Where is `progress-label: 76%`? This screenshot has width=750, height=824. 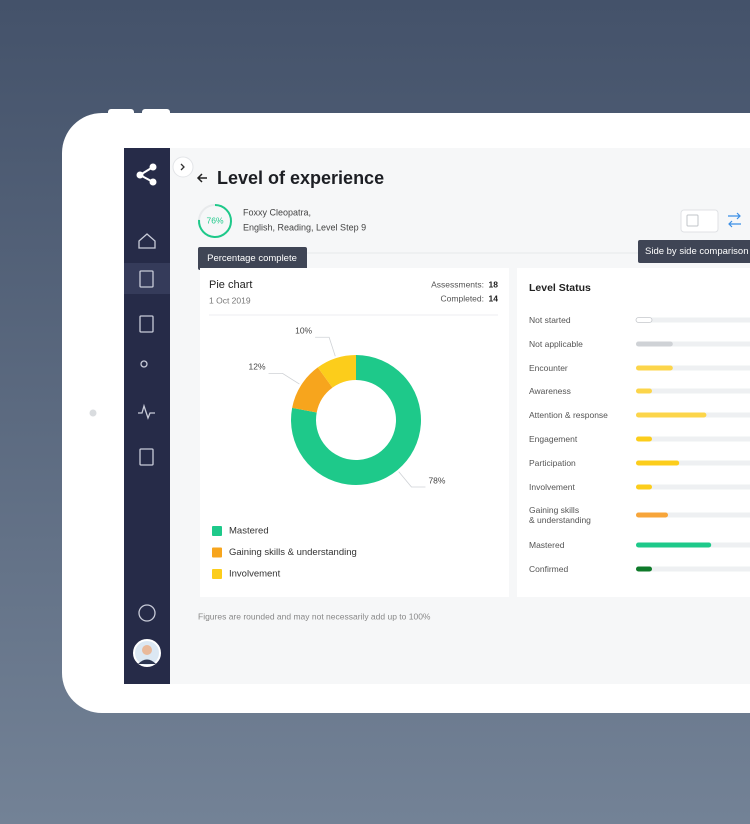
progress-label: 76% is located at coordinates (214, 220).